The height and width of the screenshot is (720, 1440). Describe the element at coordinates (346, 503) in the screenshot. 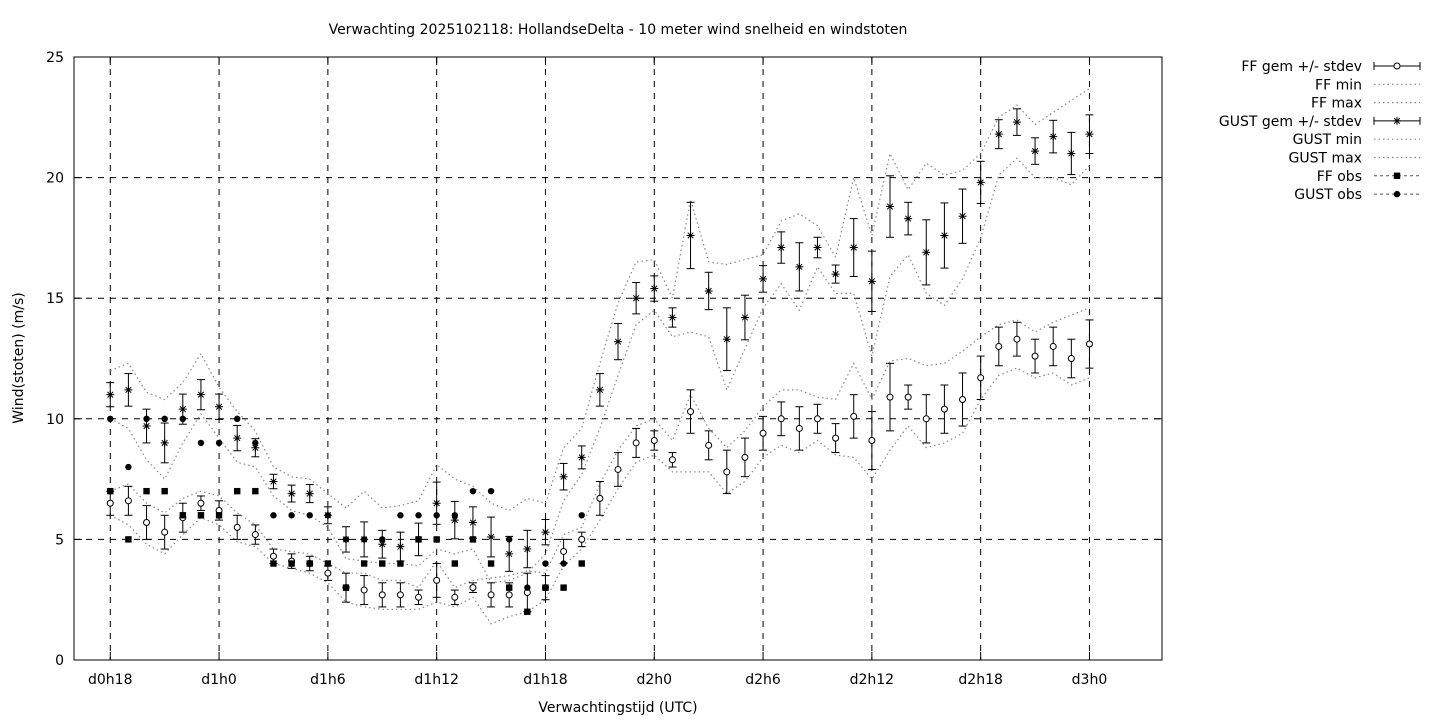

I see `series-gust-obs` at that location.